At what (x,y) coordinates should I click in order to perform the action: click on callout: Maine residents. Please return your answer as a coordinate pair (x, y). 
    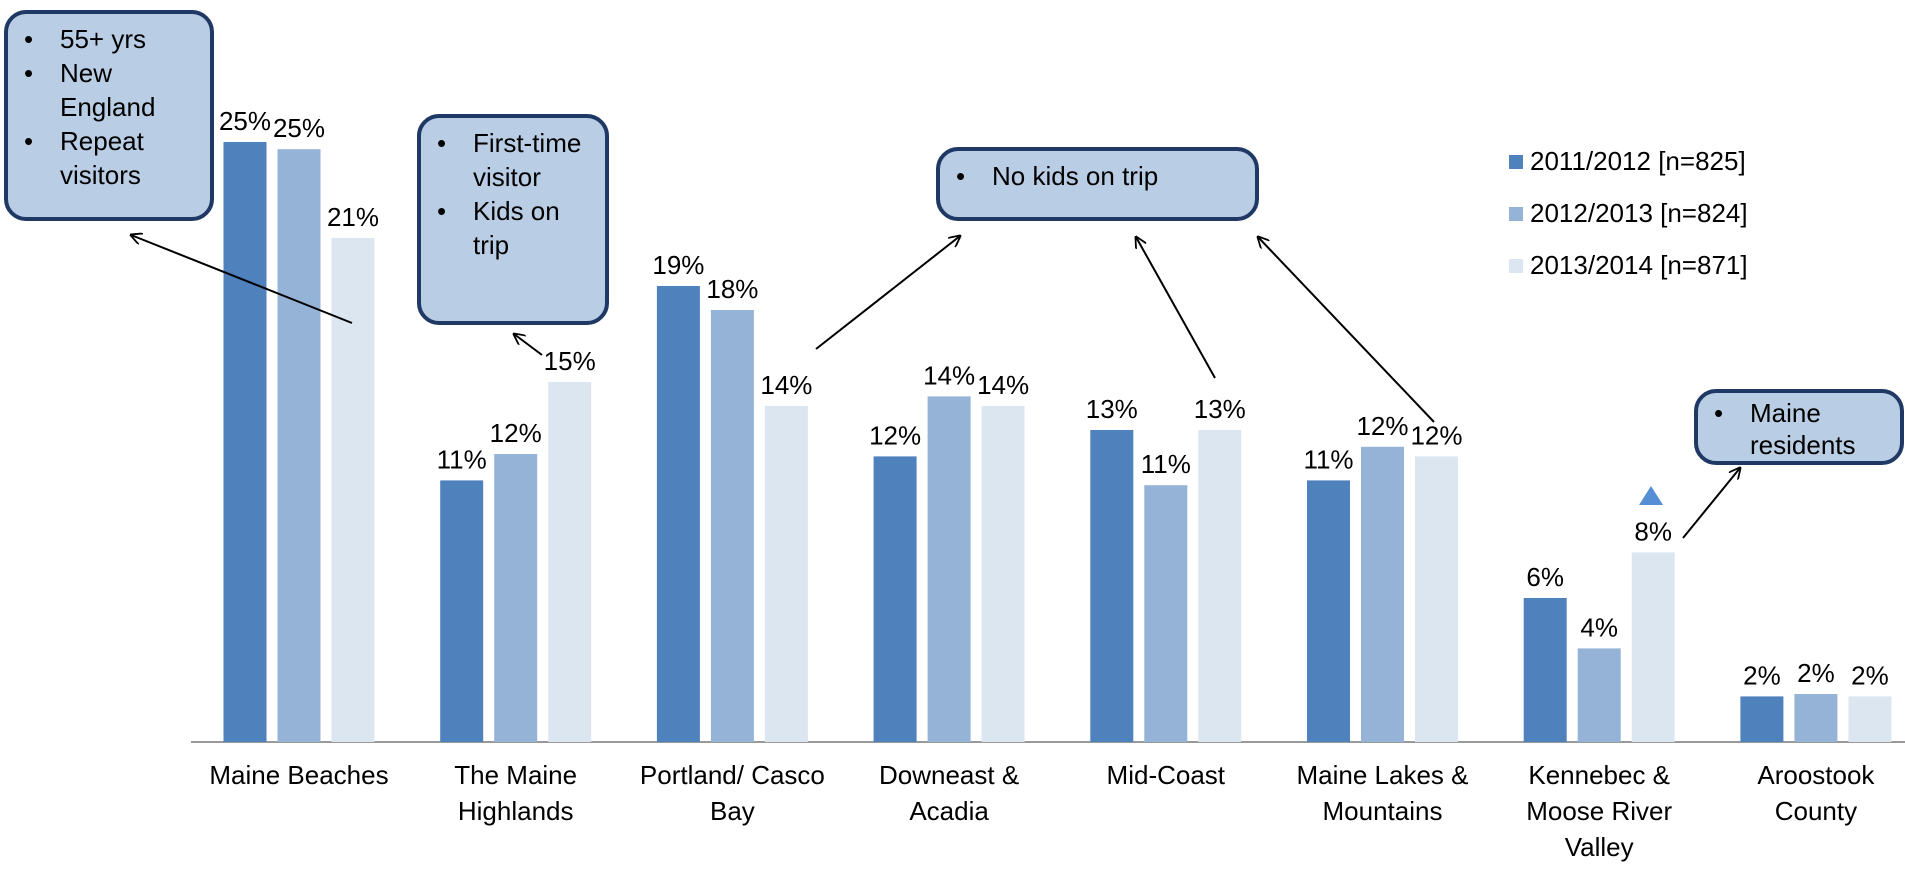
    Looking at the image, I should click on (1799, 427).